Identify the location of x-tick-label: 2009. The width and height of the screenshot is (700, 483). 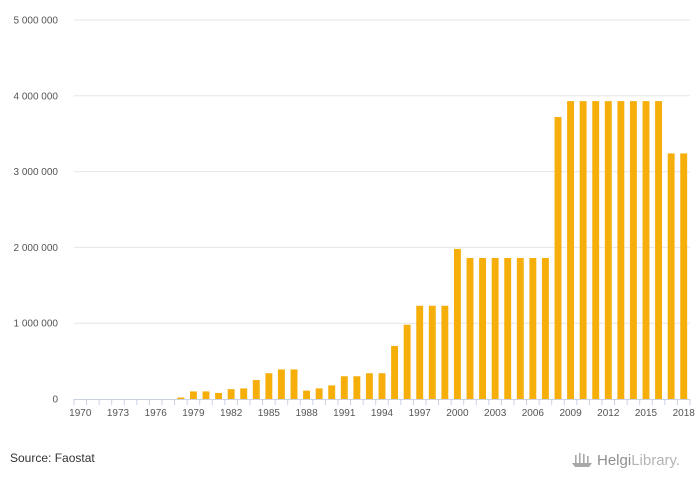
(570, 413).